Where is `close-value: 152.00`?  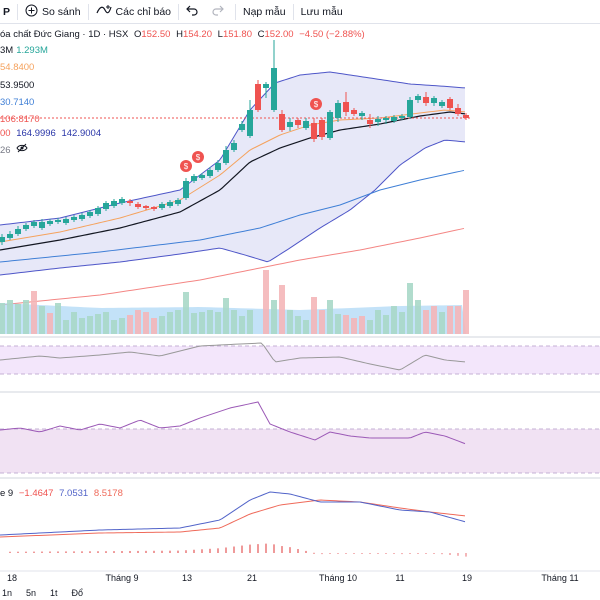
close-value: 152.00 is located at coordinates (279, 34).